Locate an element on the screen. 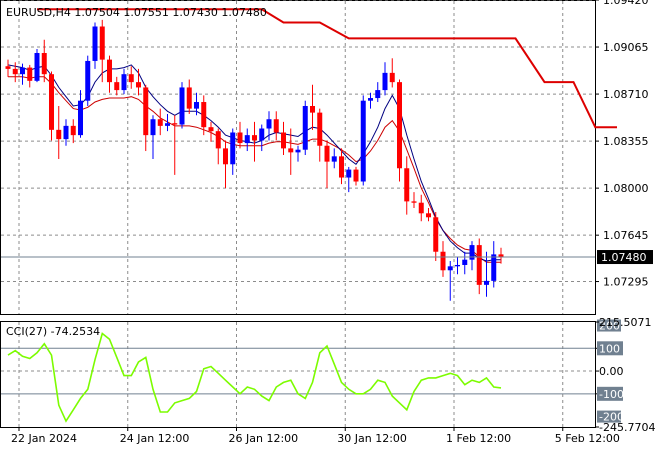 The width and height of the screenshot is (660, 450). cci-panel-title: CCI(27) -74.2534 is located at coordinates (53, 331).